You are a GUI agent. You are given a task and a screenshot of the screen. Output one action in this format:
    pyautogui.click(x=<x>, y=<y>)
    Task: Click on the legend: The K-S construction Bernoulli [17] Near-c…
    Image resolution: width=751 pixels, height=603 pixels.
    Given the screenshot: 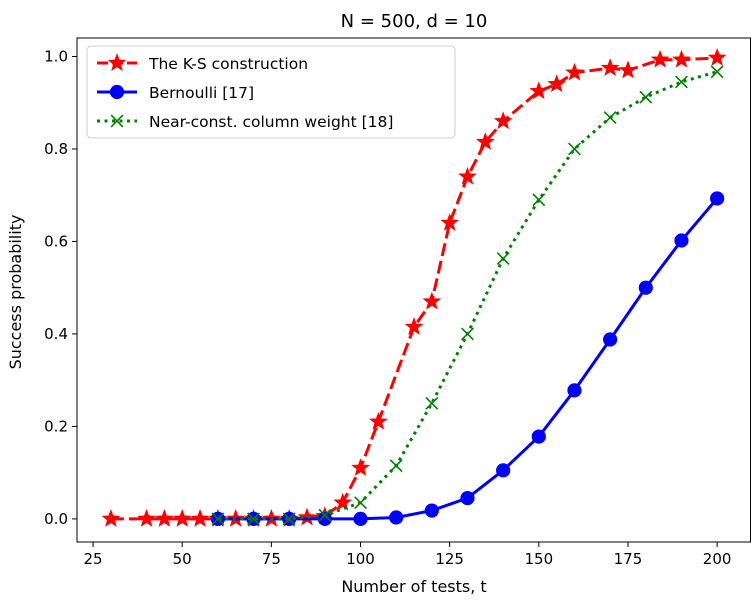 What is the action you would take?
    pyautogui.click(x=271, y=92)
    